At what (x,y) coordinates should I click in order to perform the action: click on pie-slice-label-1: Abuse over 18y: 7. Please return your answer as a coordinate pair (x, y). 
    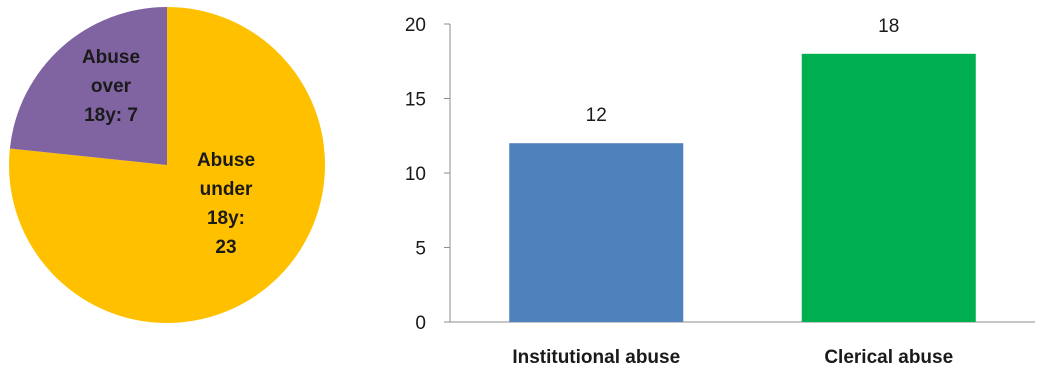
    Looking at the image, I should click on (111, 86).